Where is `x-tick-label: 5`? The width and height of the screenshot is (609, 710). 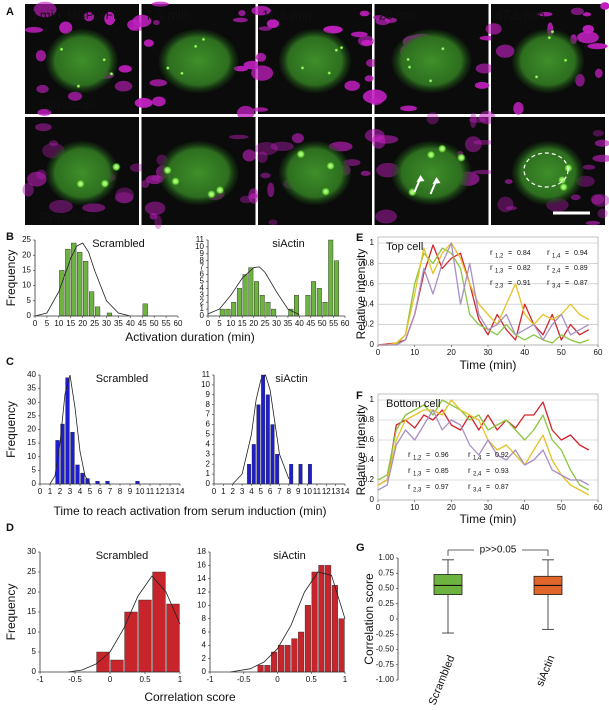 x-tick-label: 5 is located at coordinates (90, 491).